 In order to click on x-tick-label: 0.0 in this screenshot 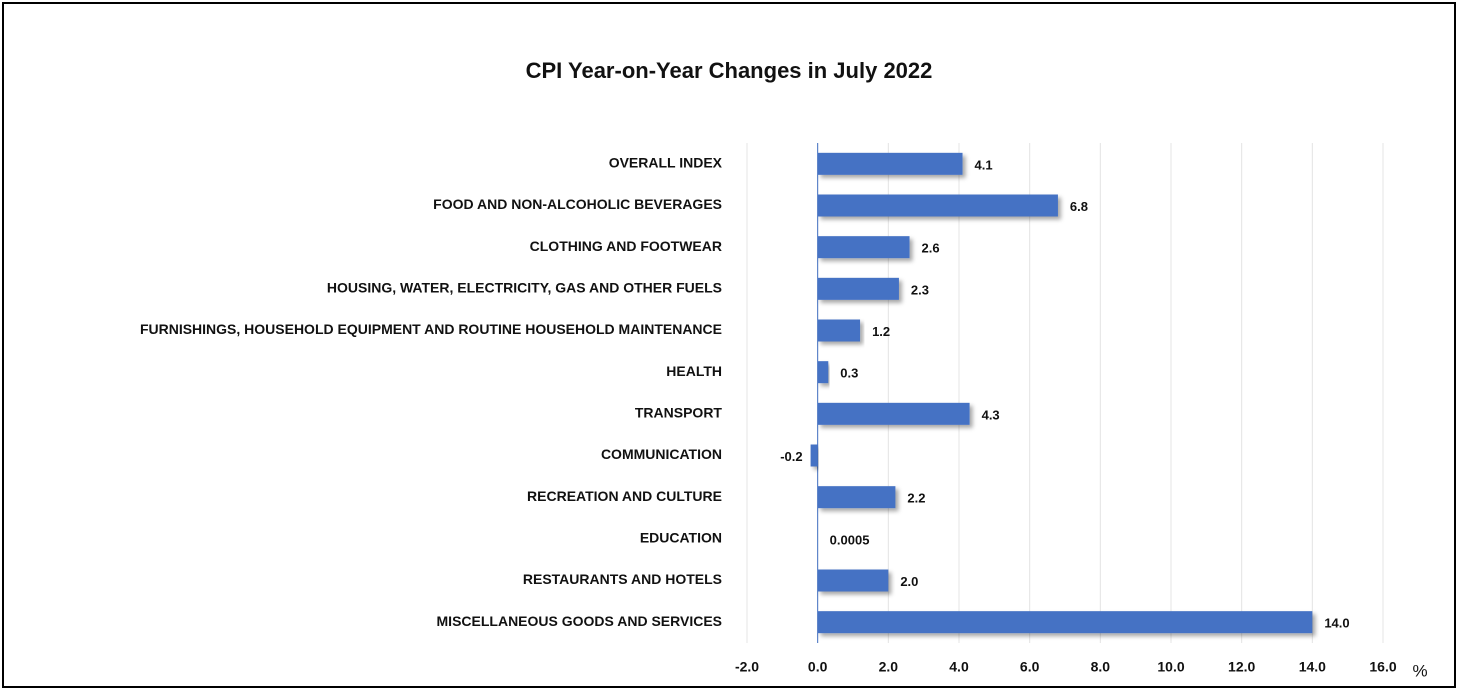, I will do `click(818, 667)`.